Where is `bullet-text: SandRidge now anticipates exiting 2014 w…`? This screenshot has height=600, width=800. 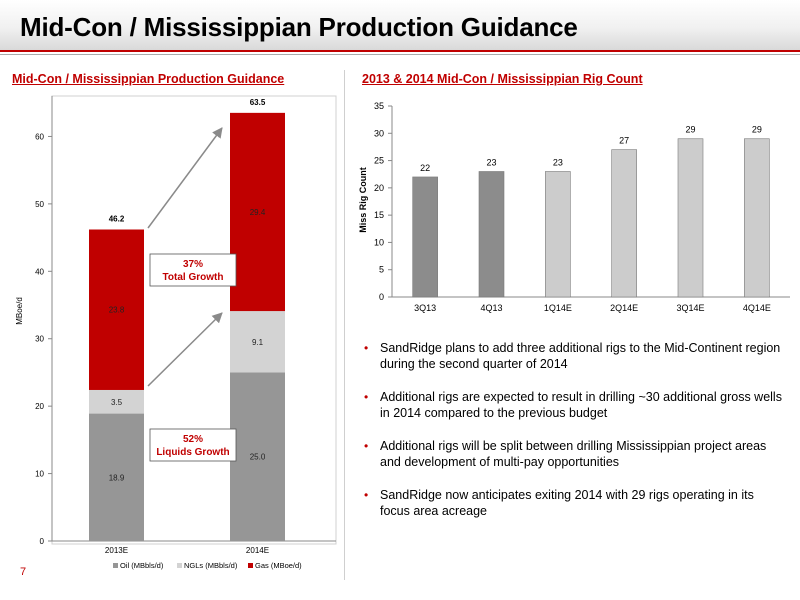
bullet-text: SandRidge now anticipates exiting 2014 w… is located at coordinates (567, 503).